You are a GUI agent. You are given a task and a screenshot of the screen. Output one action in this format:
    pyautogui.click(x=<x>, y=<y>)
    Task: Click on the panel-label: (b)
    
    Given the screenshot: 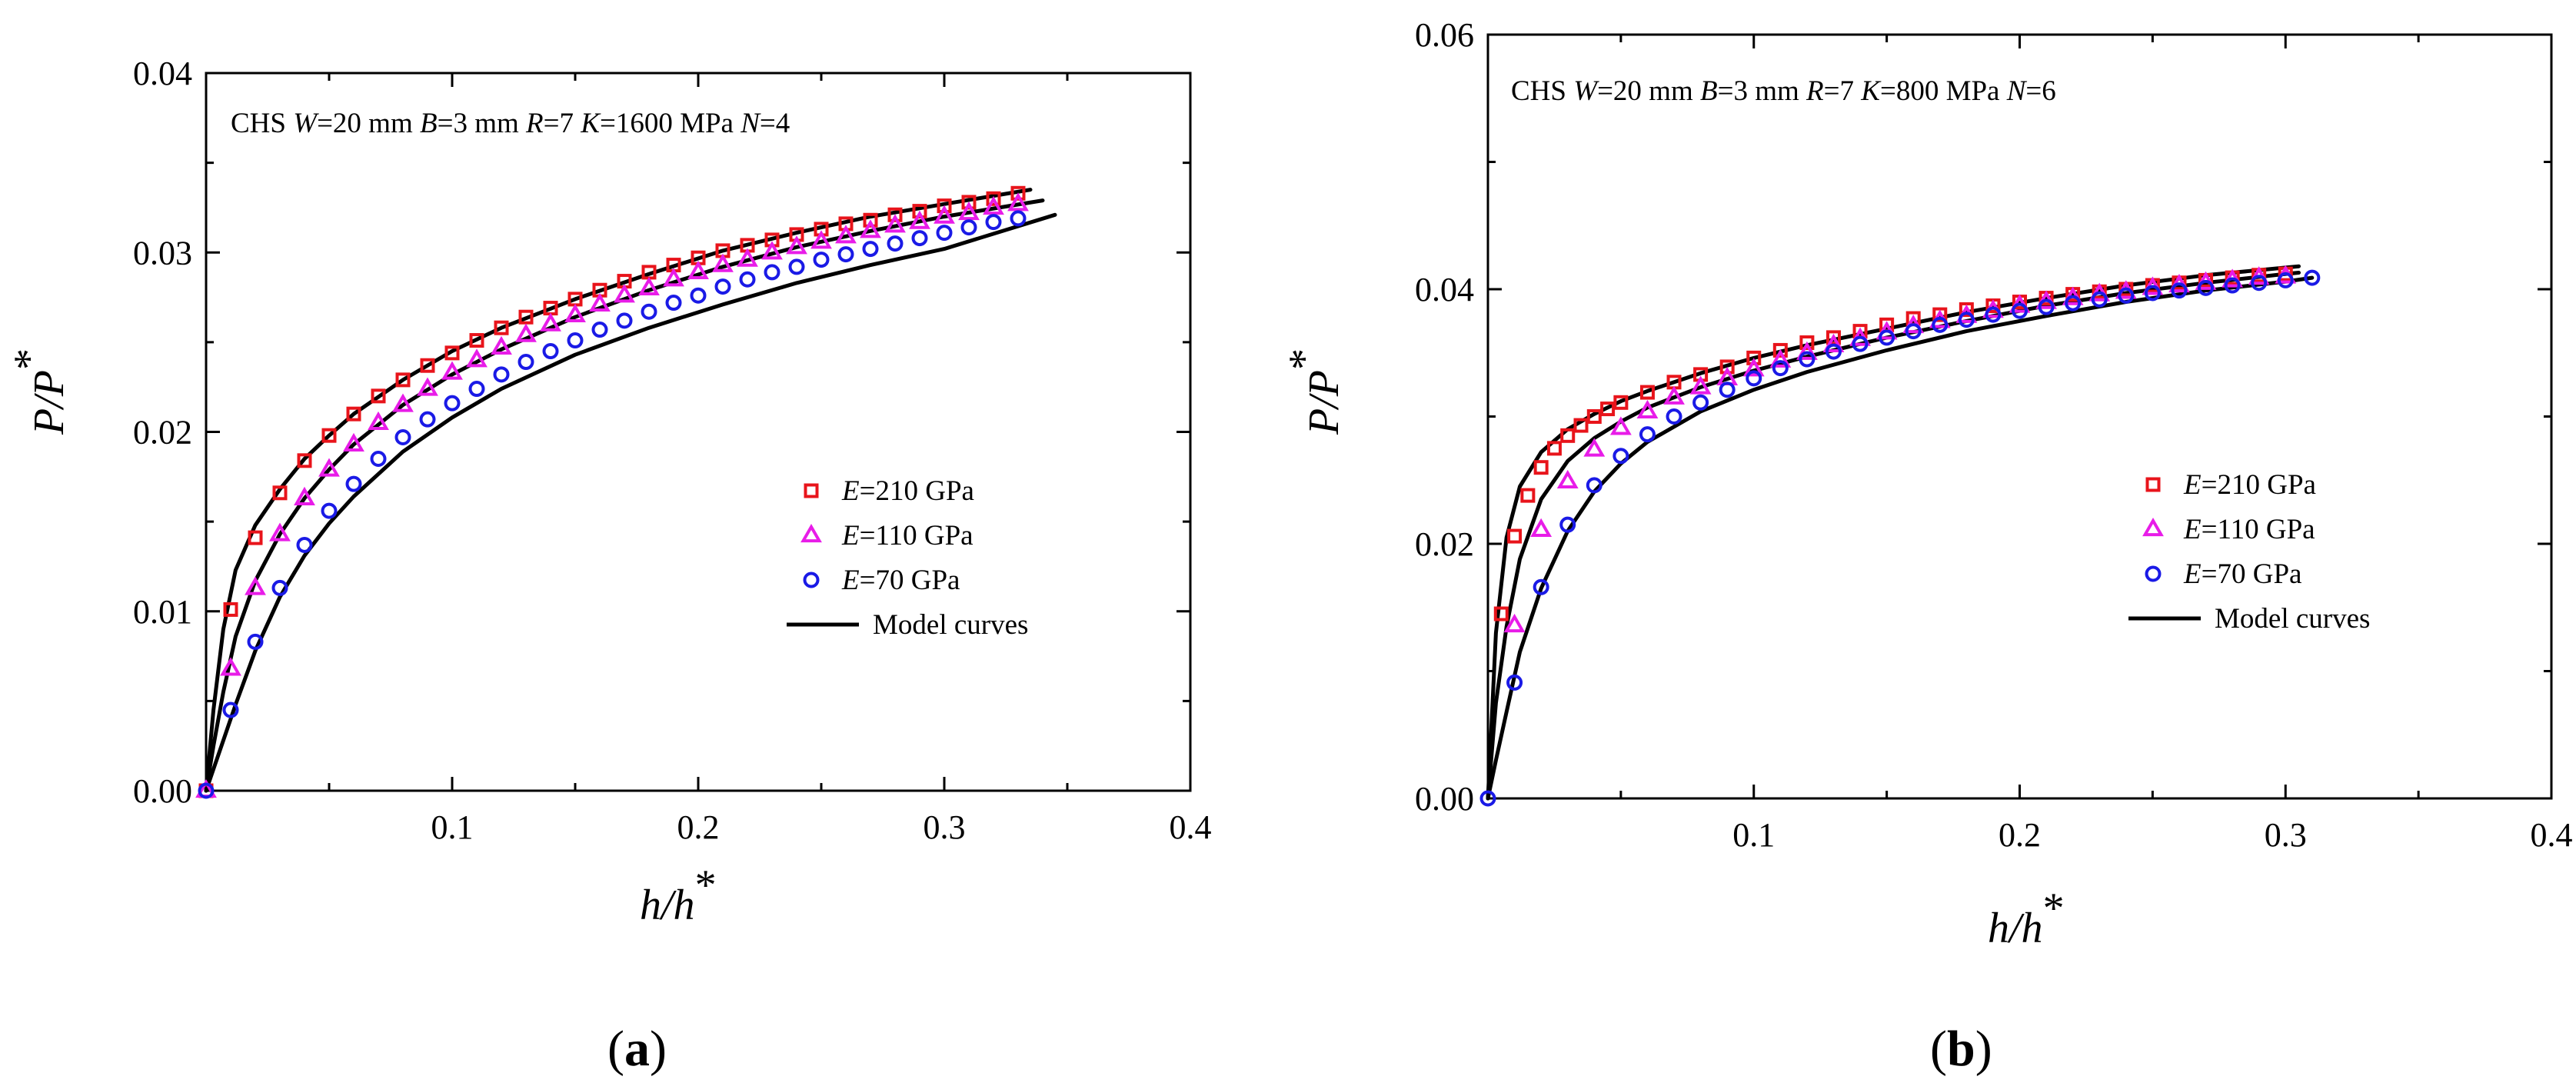 What is the action you would take?
    pyautogui.click(x=1961, y=1049)
    